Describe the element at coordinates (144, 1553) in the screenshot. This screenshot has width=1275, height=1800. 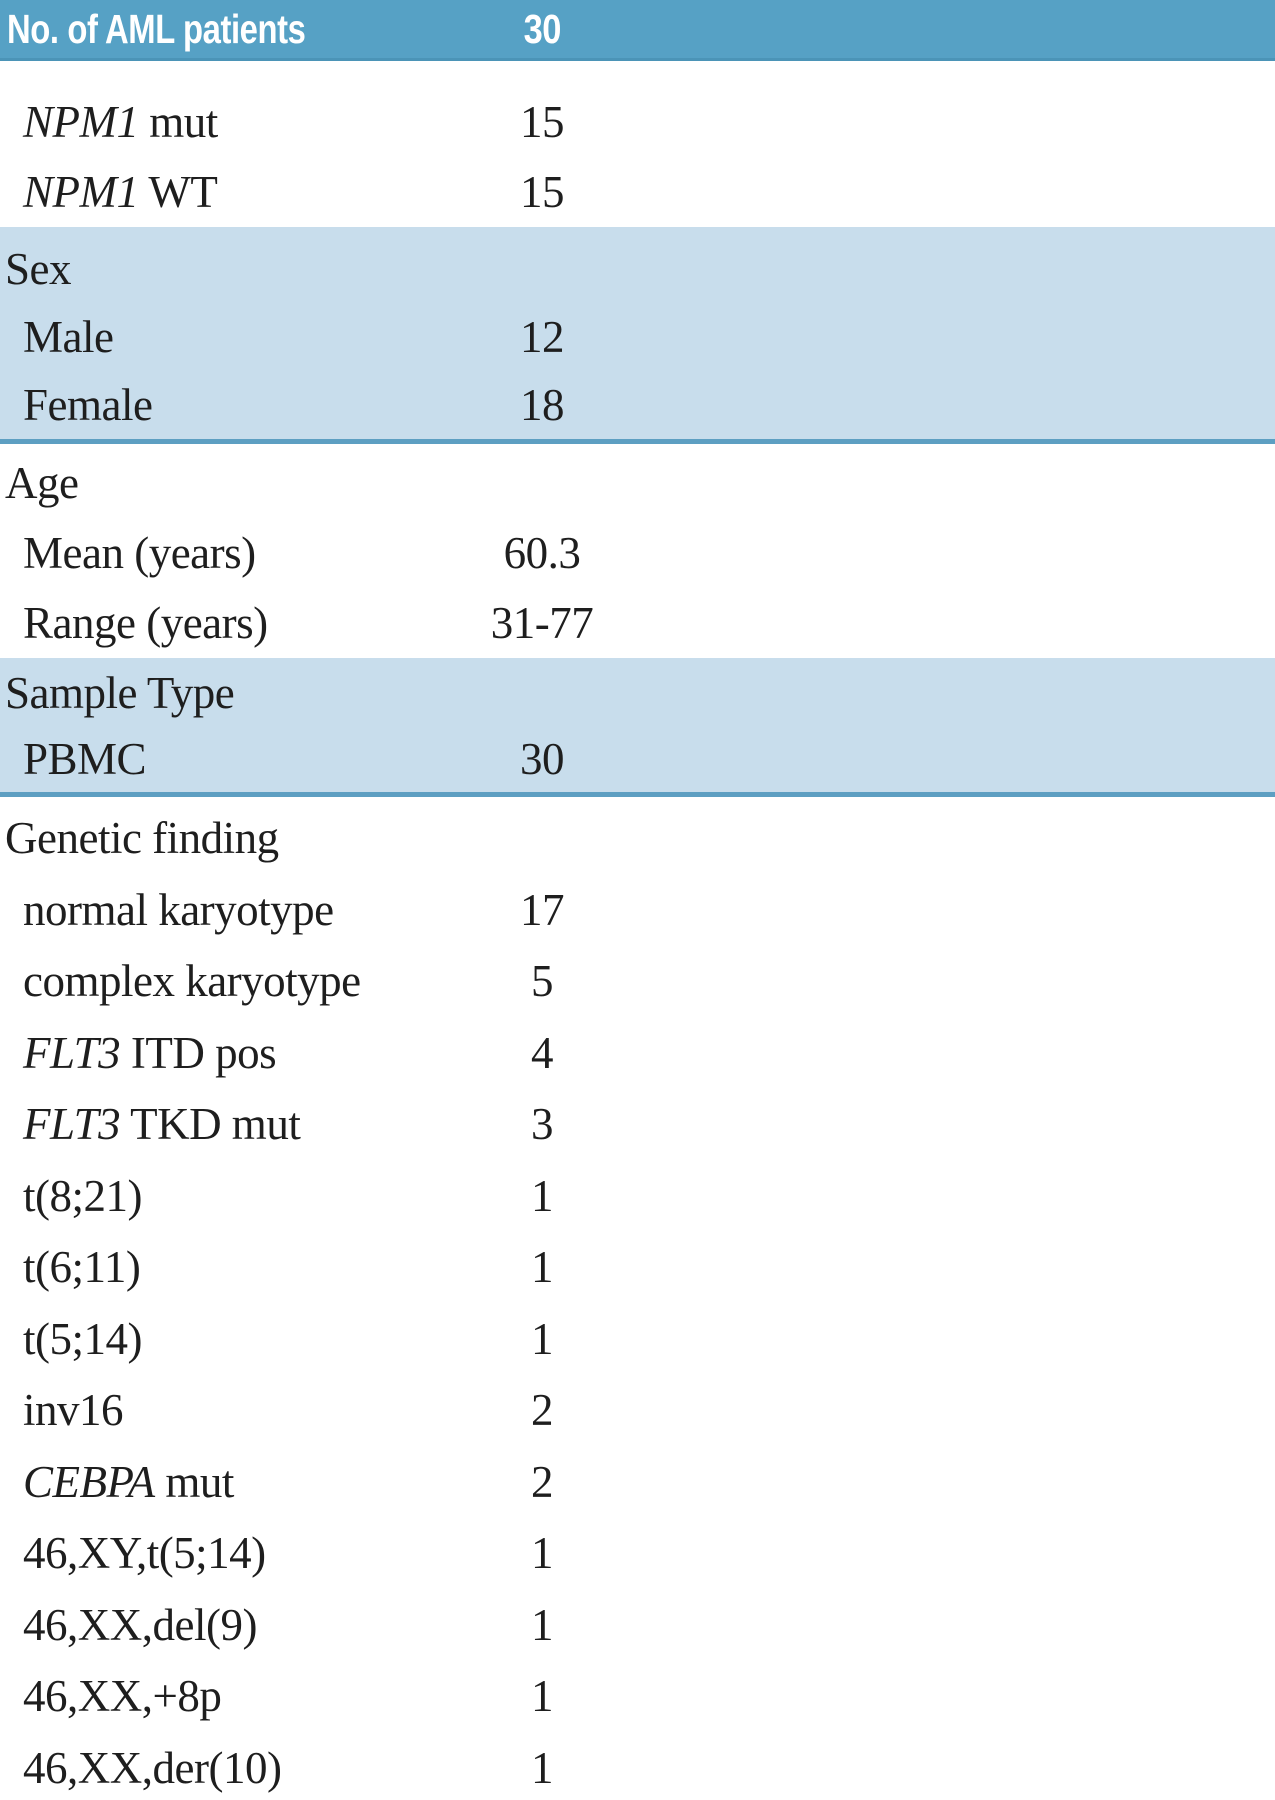
I see `label-text: 46,XY,t(5;14)` at that location.